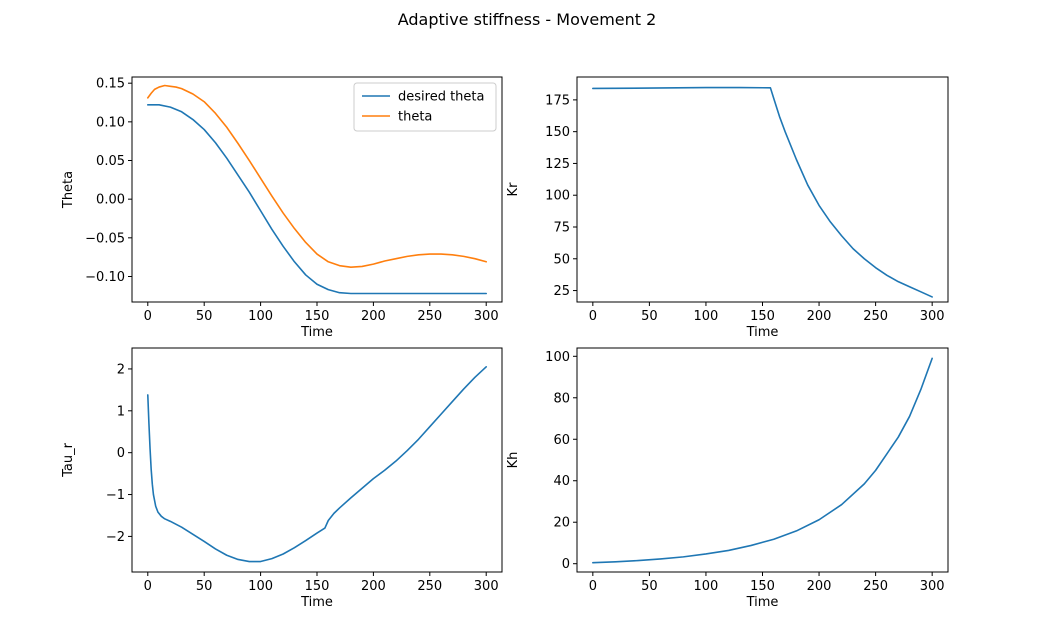  I want to click on x-tick-label-kh-5: 250, so click(875, 586).